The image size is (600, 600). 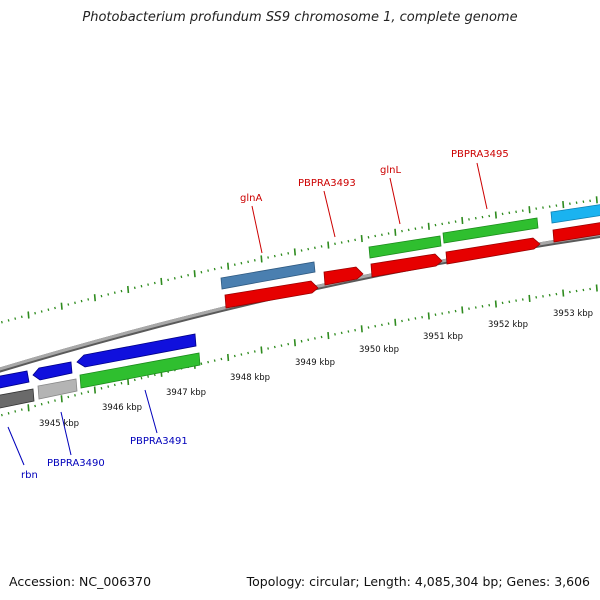 I want to click on kbp-label: 3951 kbp, so click(x=443, y=337).